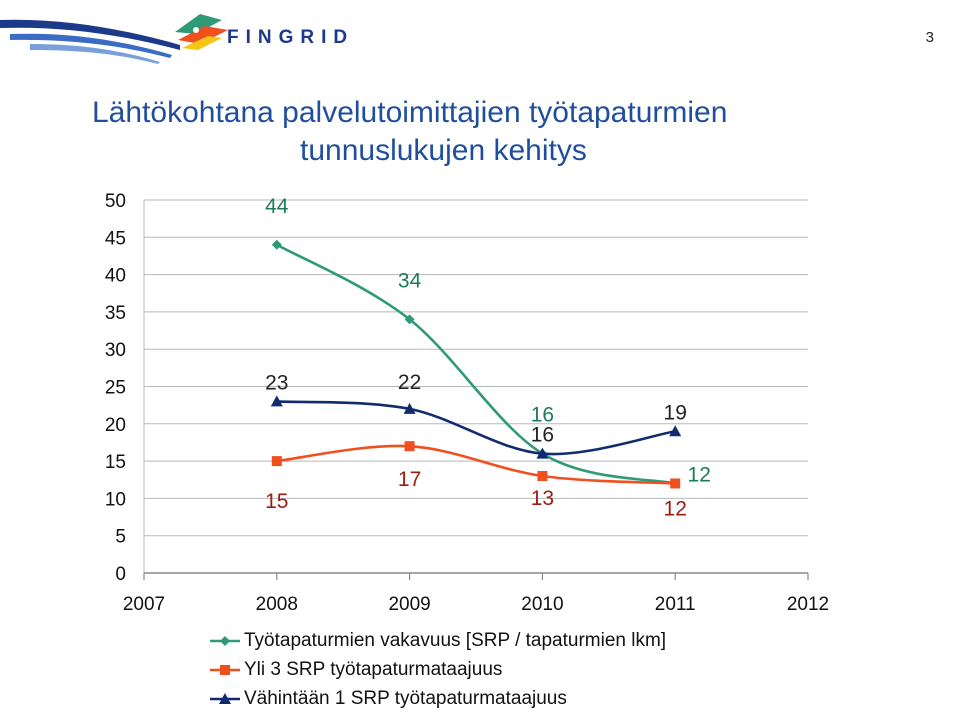 This screenshot has height=721, width=960. I want to click on y-tick-label: 15, so click(115, 462).